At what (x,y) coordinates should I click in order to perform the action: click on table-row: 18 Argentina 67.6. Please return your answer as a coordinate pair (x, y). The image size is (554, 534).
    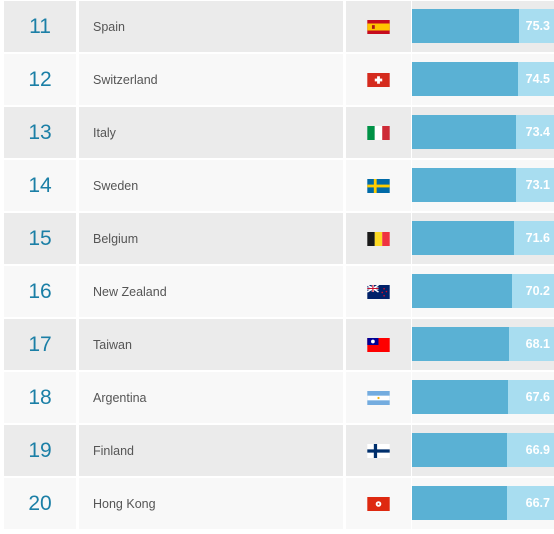
    Looking at the image, I should click on (277, 398).